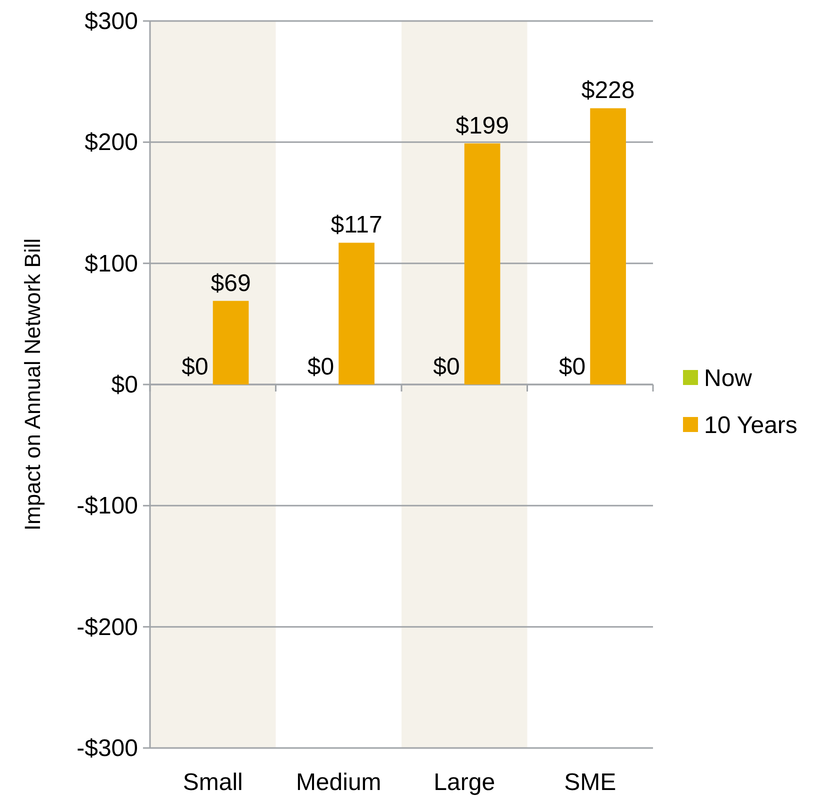 This screenshot has width=837, height=800. I want to click on legend-label: 10 Years, so click(751, 425).